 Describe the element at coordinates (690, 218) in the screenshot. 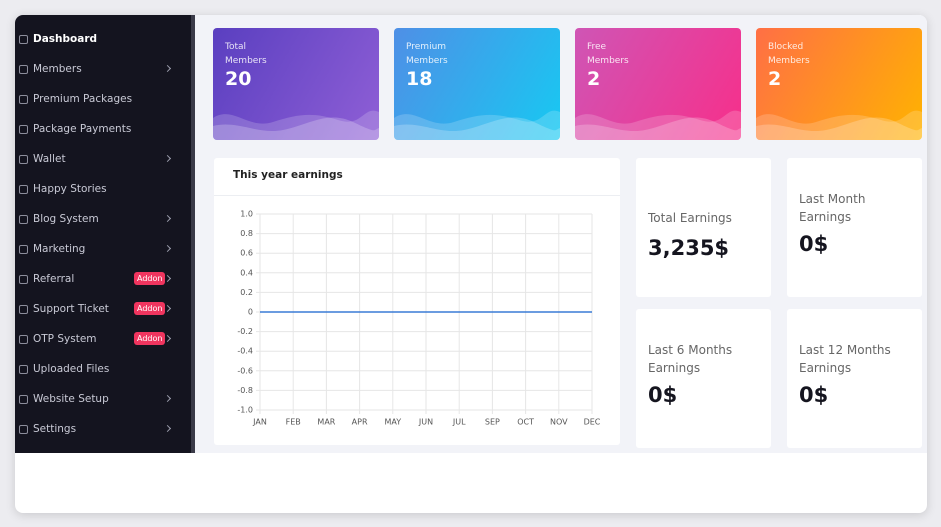

I see `earnings-label: Total Earnings` at that location.